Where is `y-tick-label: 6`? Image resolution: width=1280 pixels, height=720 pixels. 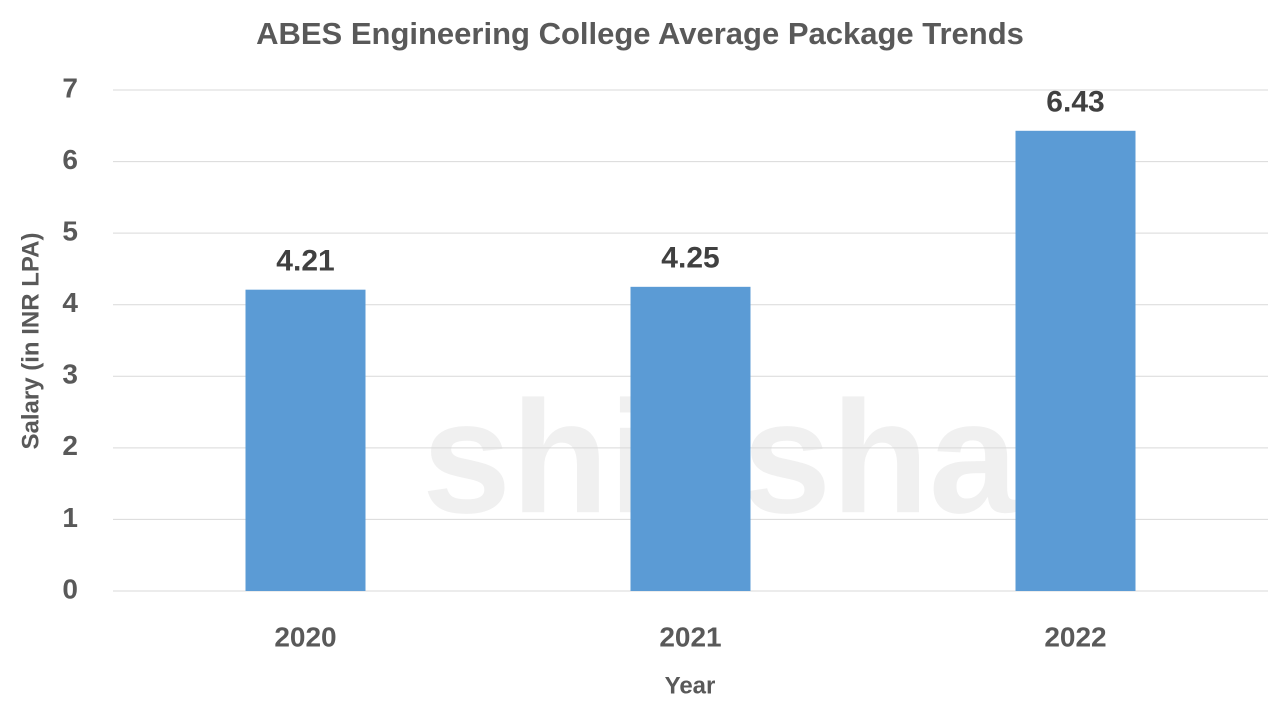
y-tick-label: 6 is located at coordinates (70, 159).